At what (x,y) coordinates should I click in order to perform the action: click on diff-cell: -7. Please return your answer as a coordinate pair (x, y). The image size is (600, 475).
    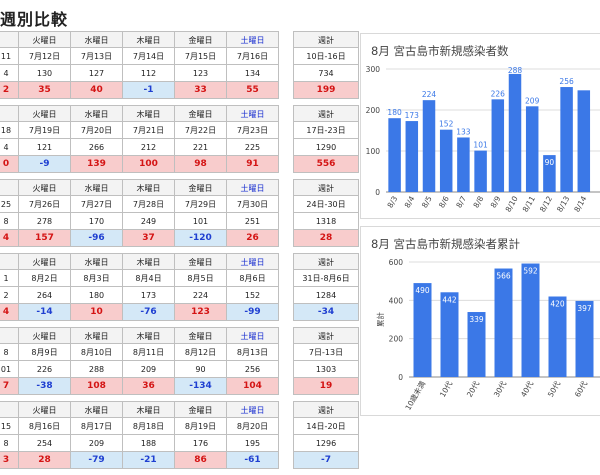
    Looking at the image, I should click on (326, 460).